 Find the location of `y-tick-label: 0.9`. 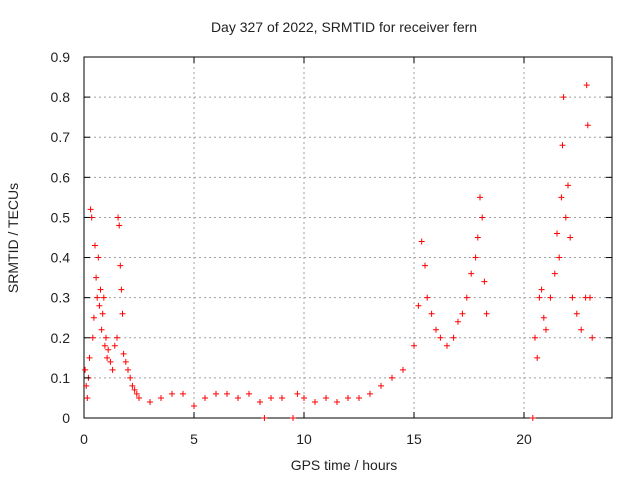

y-tick-label: 0.9 is located at coordinates (61, 57).